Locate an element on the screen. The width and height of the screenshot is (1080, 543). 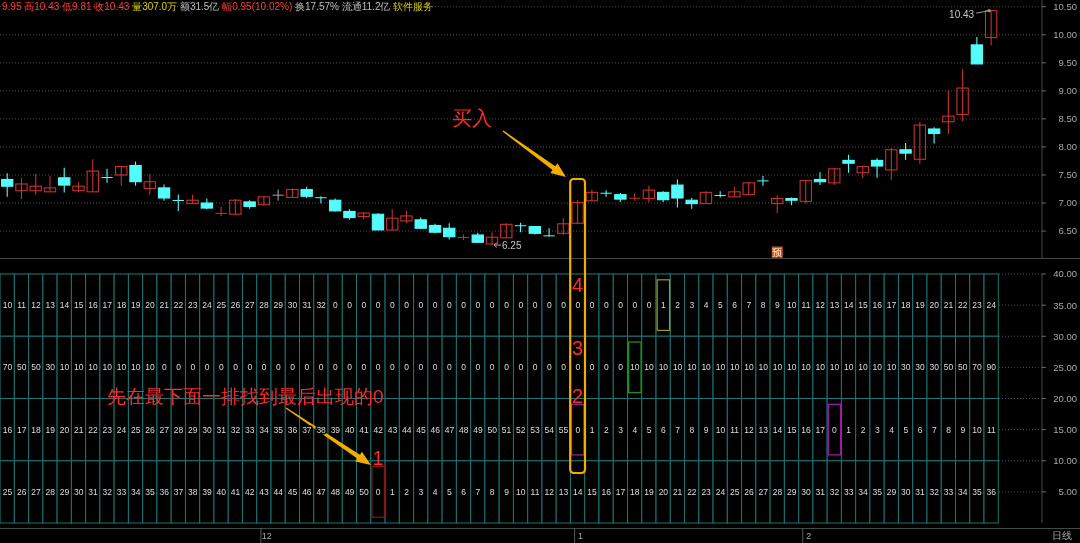
data-label: 32 is located at coordinates (834, 491).